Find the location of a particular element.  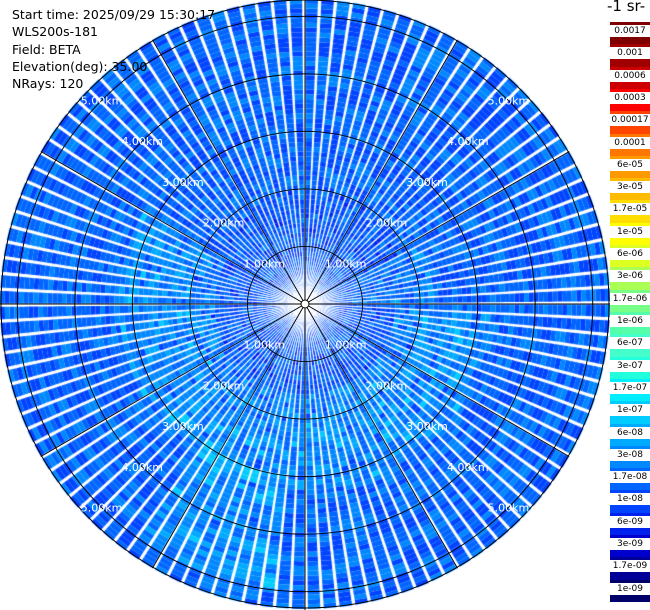

colorbar-tick-label: 3e-08 is located at coordinates (630, 454).